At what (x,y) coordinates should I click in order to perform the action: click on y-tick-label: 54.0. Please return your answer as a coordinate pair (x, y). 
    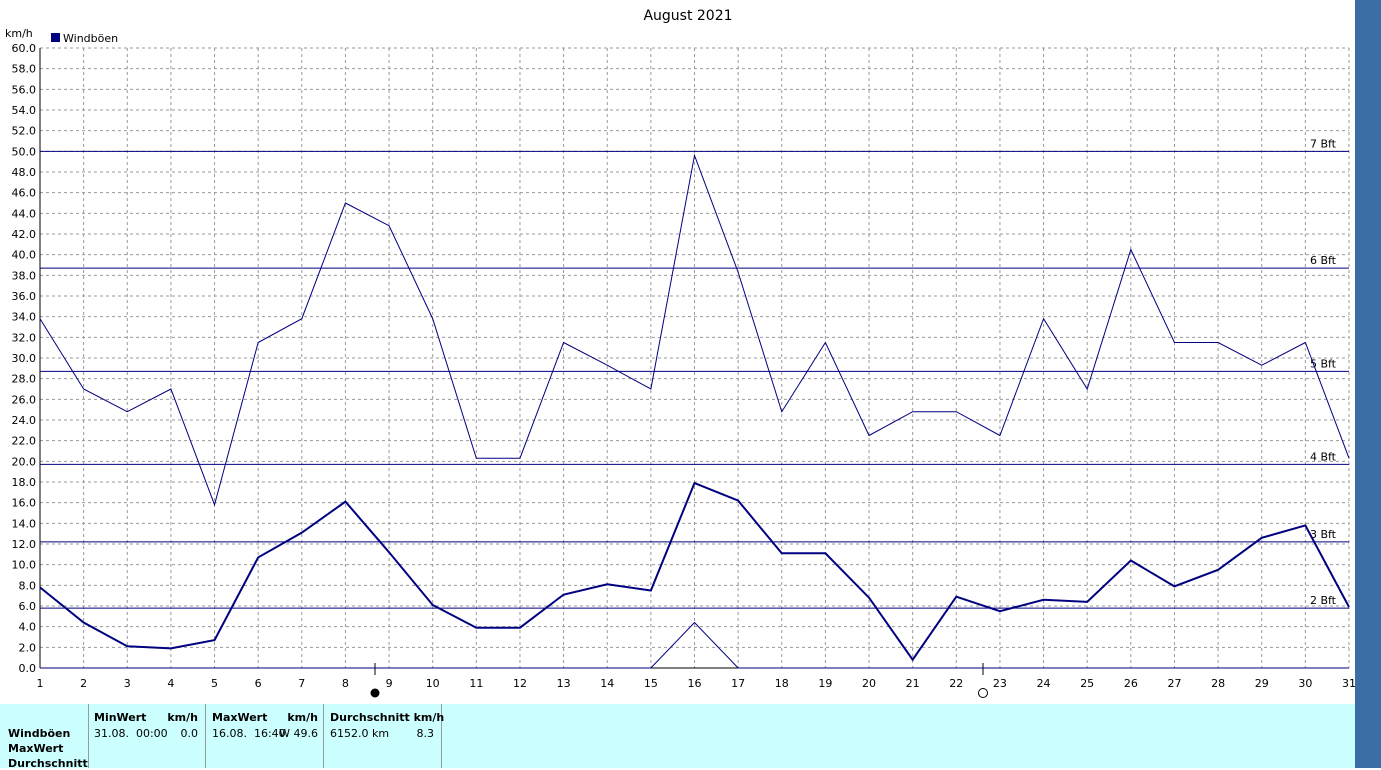
    Looking at the image, I should click on (24, 110).